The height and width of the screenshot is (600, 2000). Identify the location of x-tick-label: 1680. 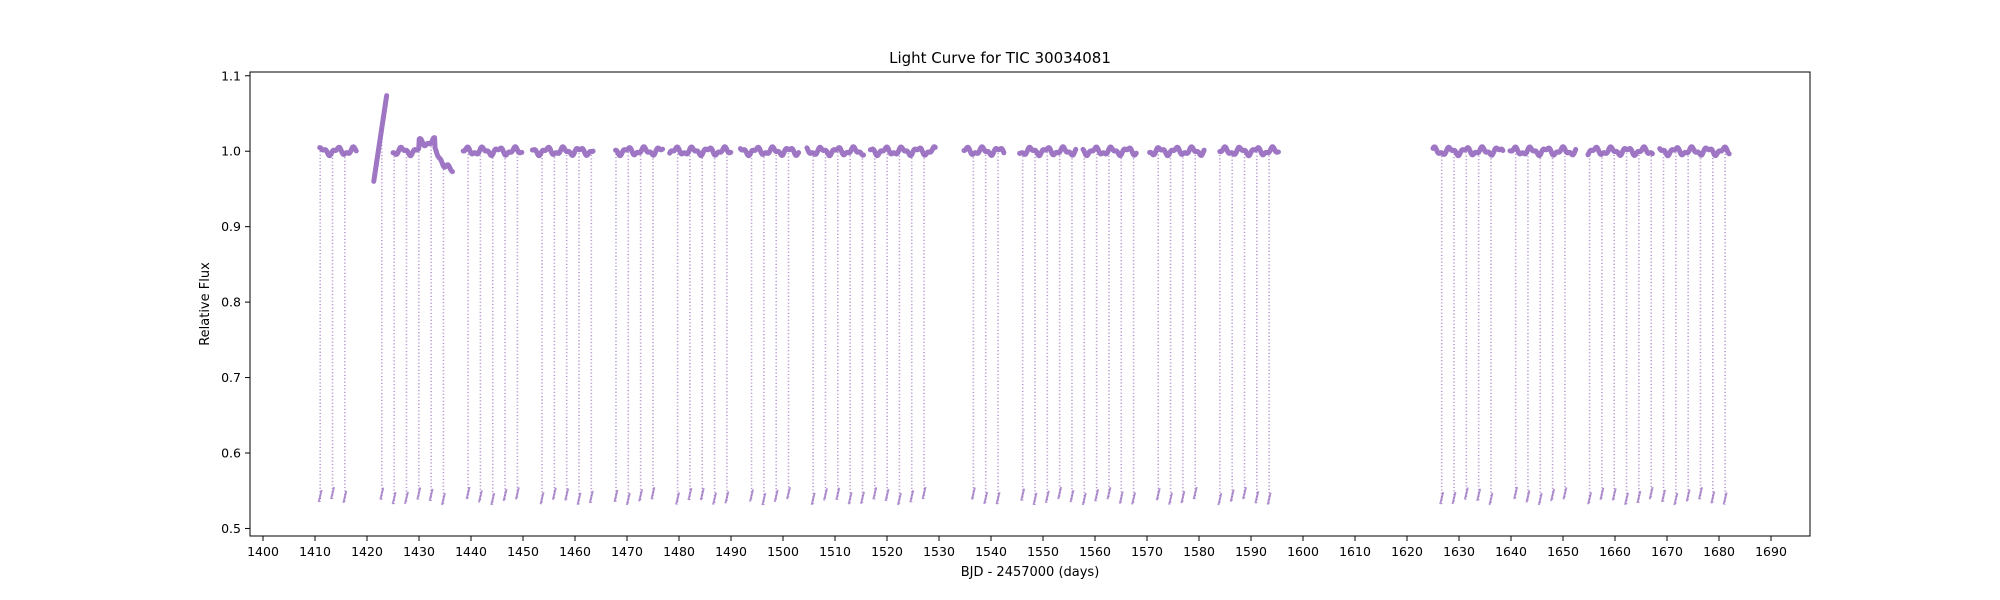
(1719, 551).